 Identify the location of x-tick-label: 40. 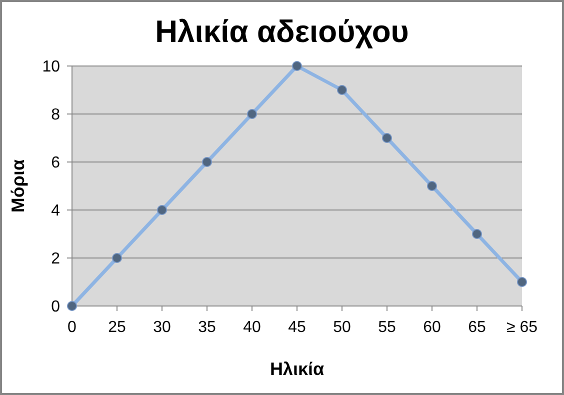
(252, 327).